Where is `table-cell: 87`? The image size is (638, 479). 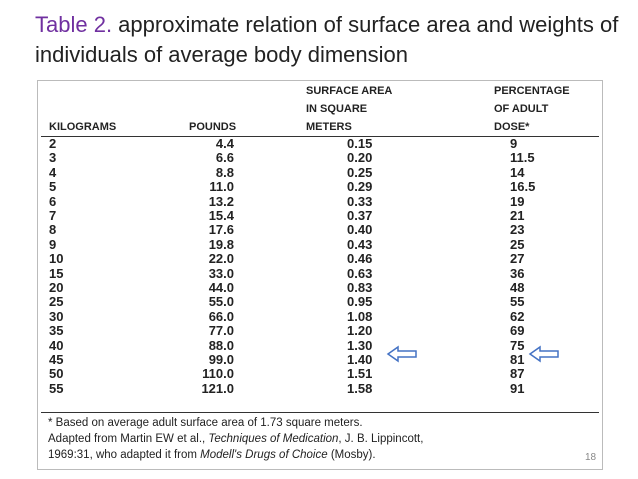 table-cell: 87 is located at coordinates (517, 374).